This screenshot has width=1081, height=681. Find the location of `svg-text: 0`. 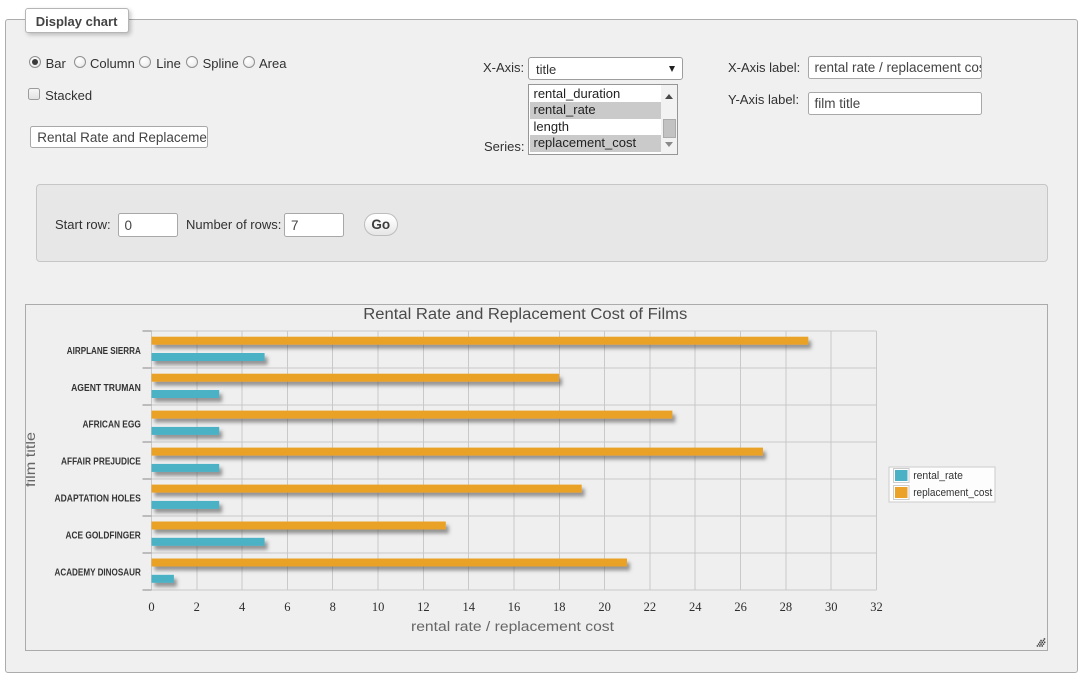

svg-text: 0 is located at coordinates (151, 607).